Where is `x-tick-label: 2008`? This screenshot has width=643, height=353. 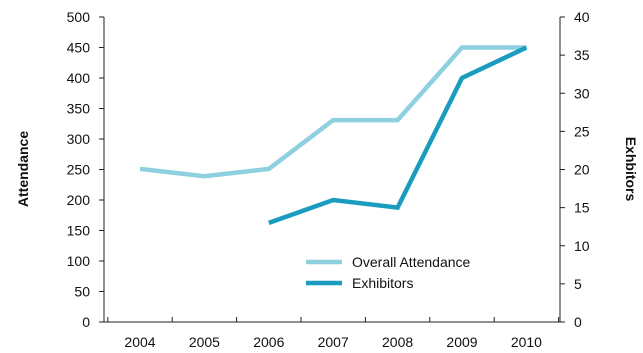
x-tick-label: 2008 is located at coordinates (397, 342).